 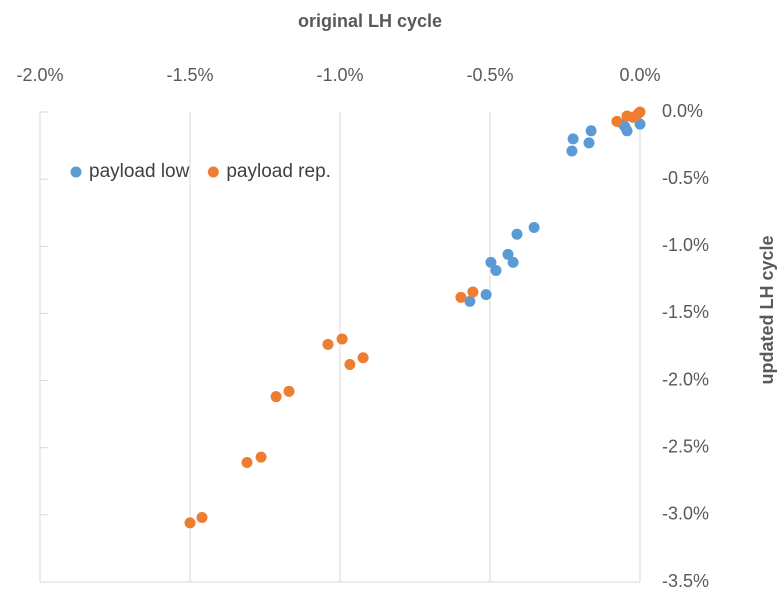 What do you see at coordinates (39, 75) in the screenshot?
I see `x-tick-label: -2.0%` at bounding box center [39, 75].